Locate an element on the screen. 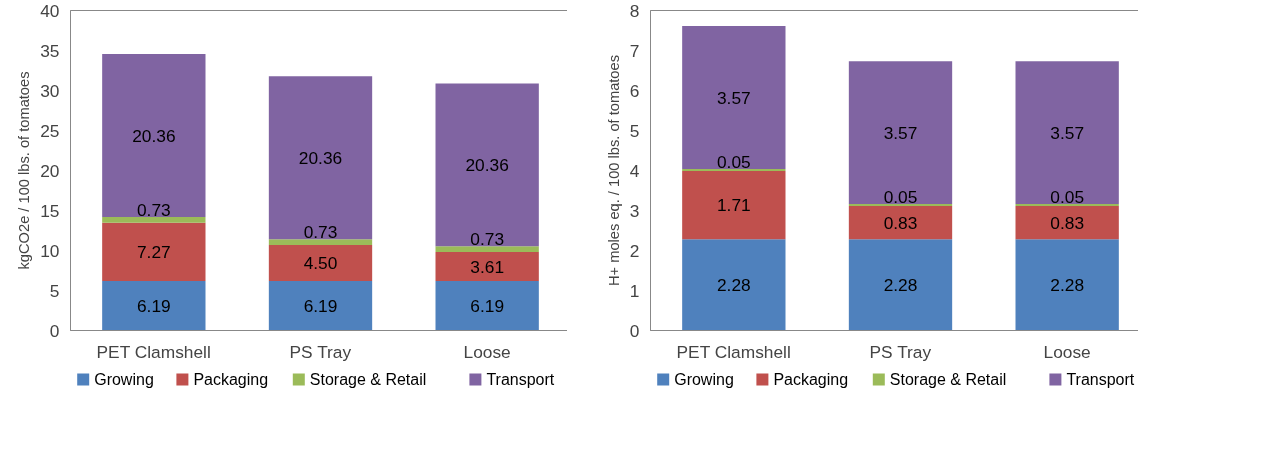 This screenshot has height=456, width=1270. data-label: 1.71 is located at coordinates (733, 205).